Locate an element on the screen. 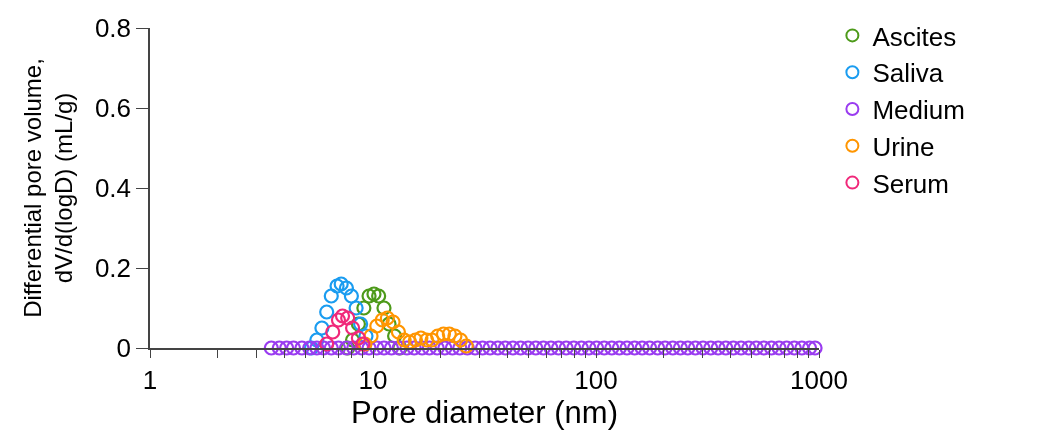 This screenshot has width=1049, height=433. y-tick-label: 0.8 is located at coordinates (113, 28).